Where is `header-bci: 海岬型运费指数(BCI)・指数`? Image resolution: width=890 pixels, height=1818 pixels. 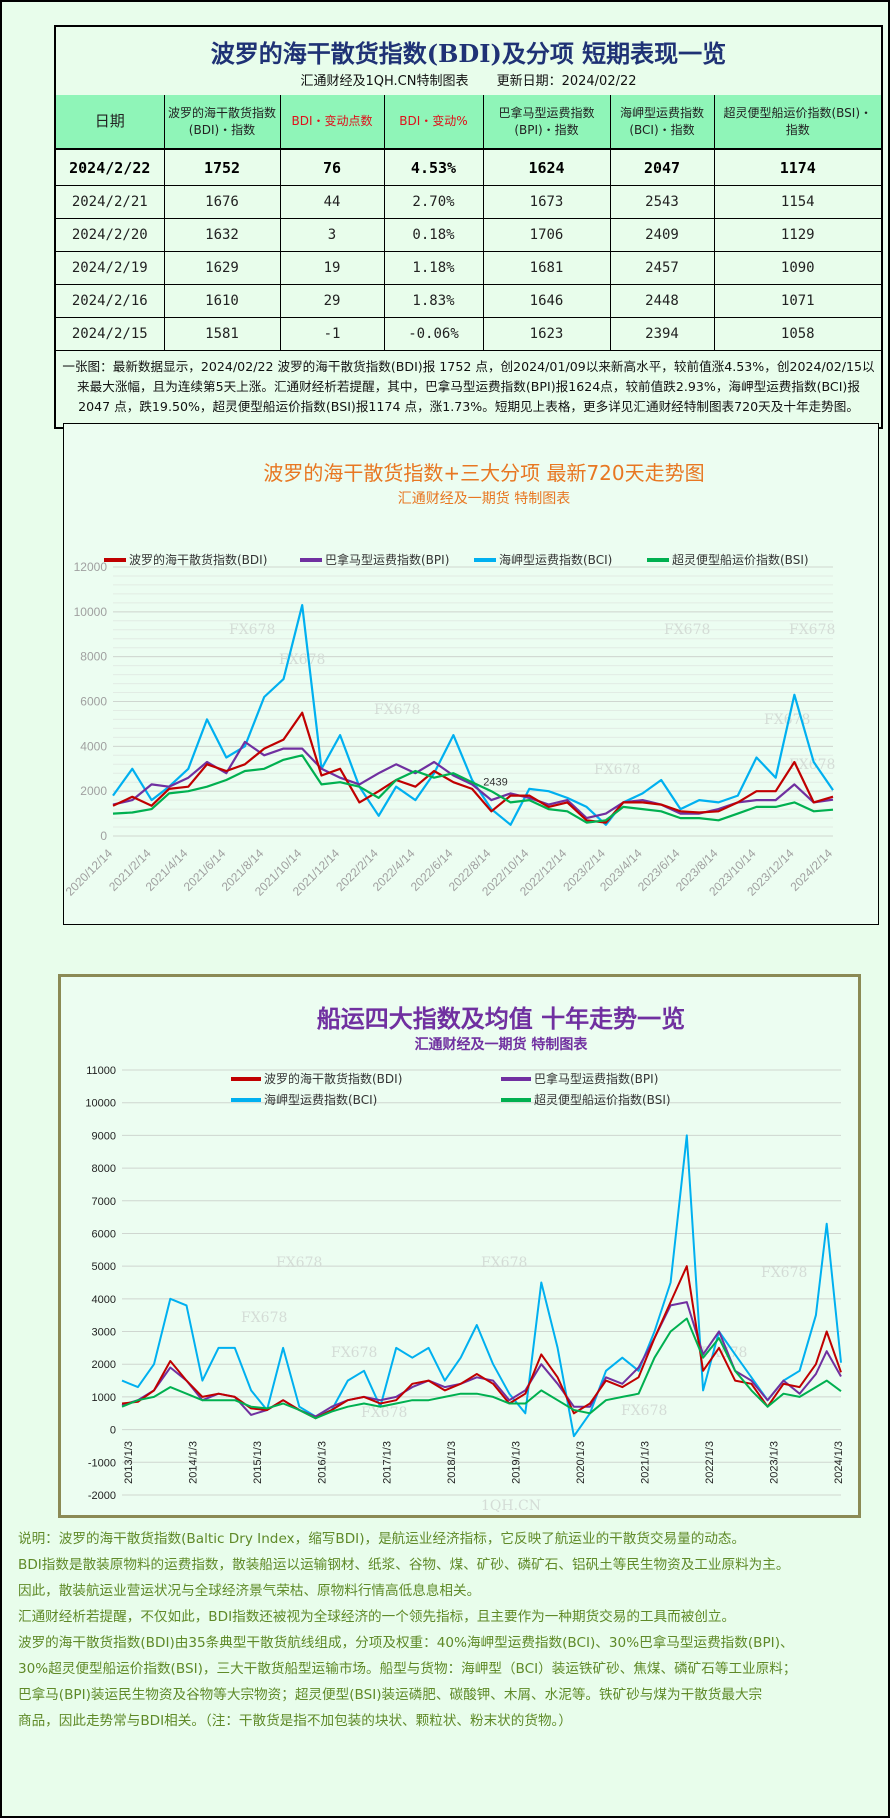
header-bci: 海岬型运费指数(BCI)・指数 is located at coordinates (662, 122).